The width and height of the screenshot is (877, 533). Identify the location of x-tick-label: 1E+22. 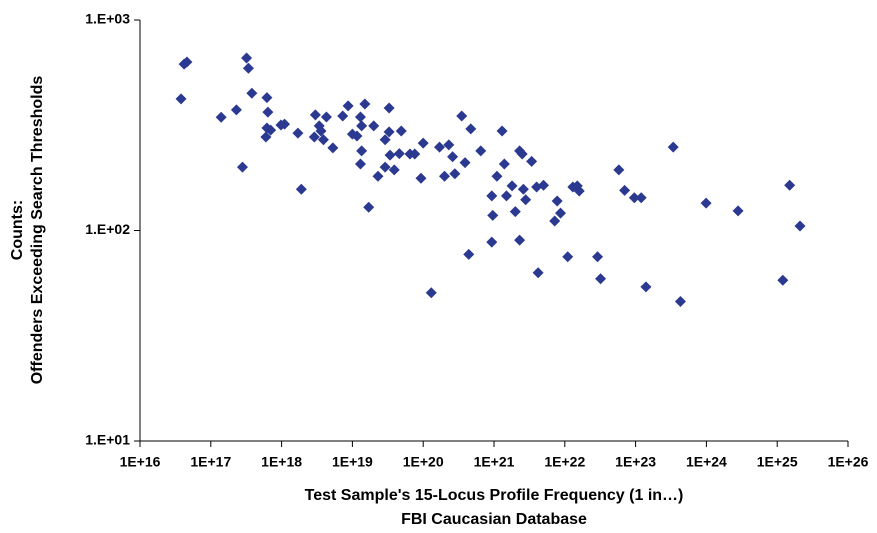
(564, 462).